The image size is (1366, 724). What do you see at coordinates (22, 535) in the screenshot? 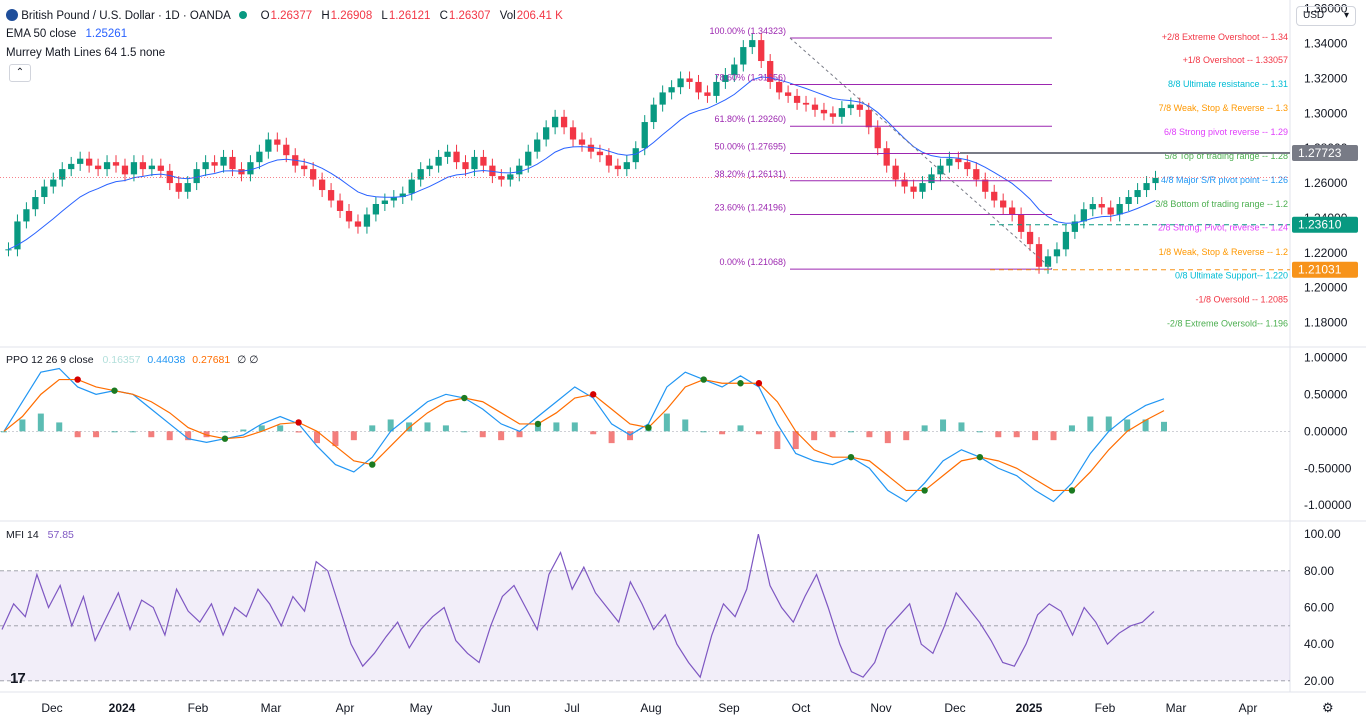
I see `mfi-title: MFI 14` at bounding box center [22, 535].